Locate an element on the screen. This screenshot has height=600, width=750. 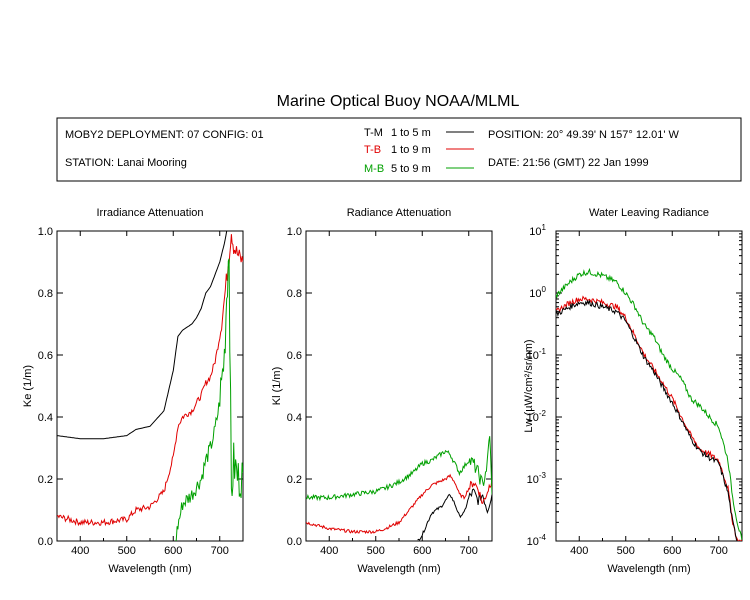
info-box is located at coordinates (399, 149).